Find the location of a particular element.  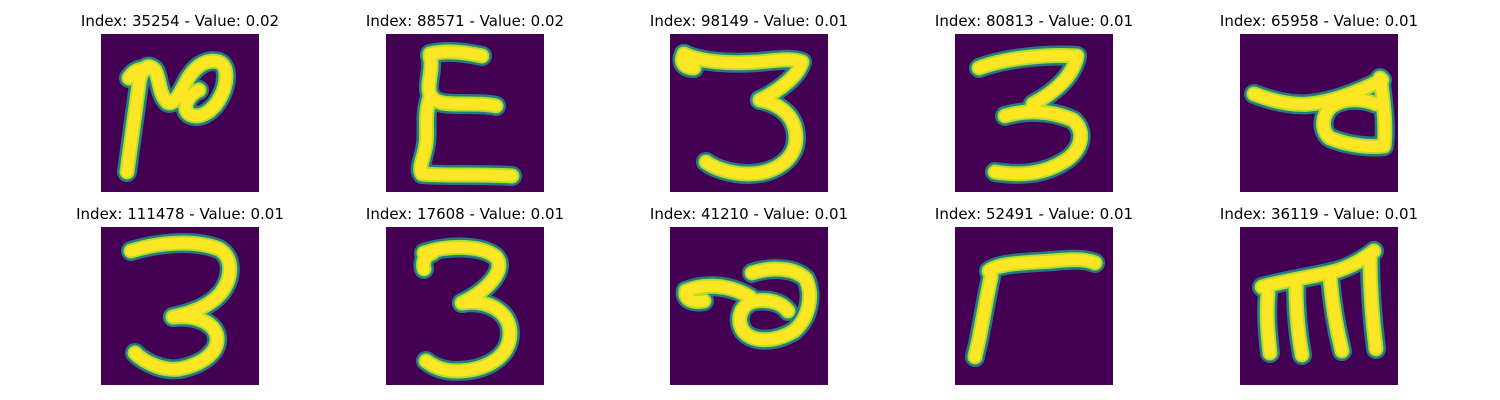

panel-6: Index: 111478 - Value: 0.01 is located at coordinates (180, 295).